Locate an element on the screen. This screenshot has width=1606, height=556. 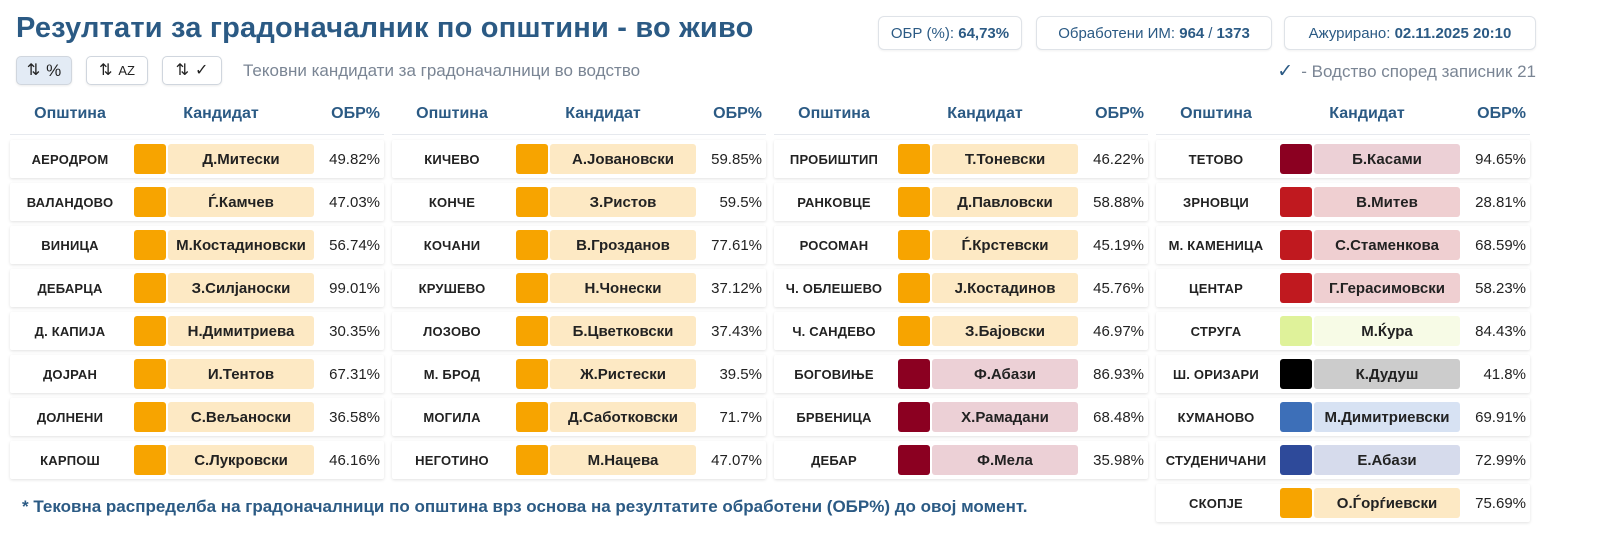
obr-percent: 99.01% is located at coordinates (354, 288).